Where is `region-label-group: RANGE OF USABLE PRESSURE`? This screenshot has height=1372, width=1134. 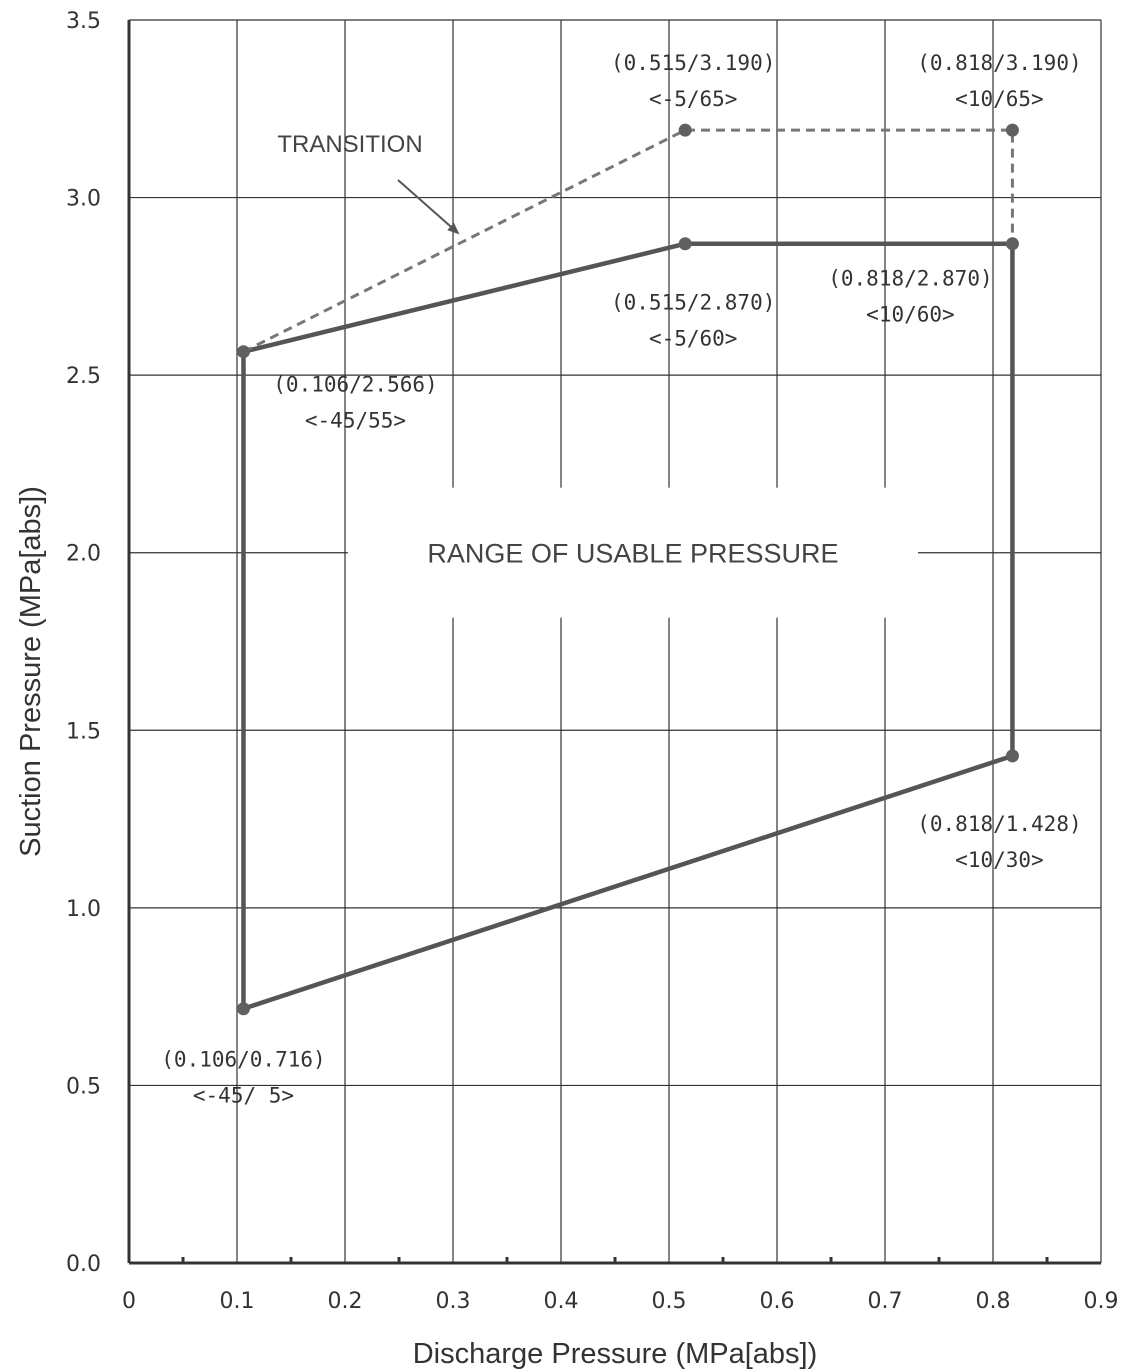
region-label-group: RANGE OF USABLE PRESSURE is located at coordinates (632, 552).